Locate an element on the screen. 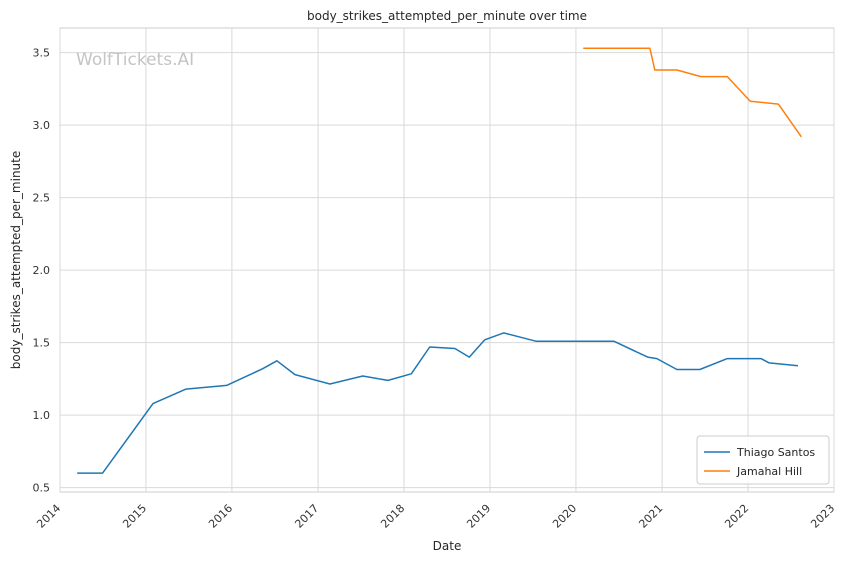 The image size is (859, 561). y-tick-label: 3.5 is located at coordinates (42, 53).